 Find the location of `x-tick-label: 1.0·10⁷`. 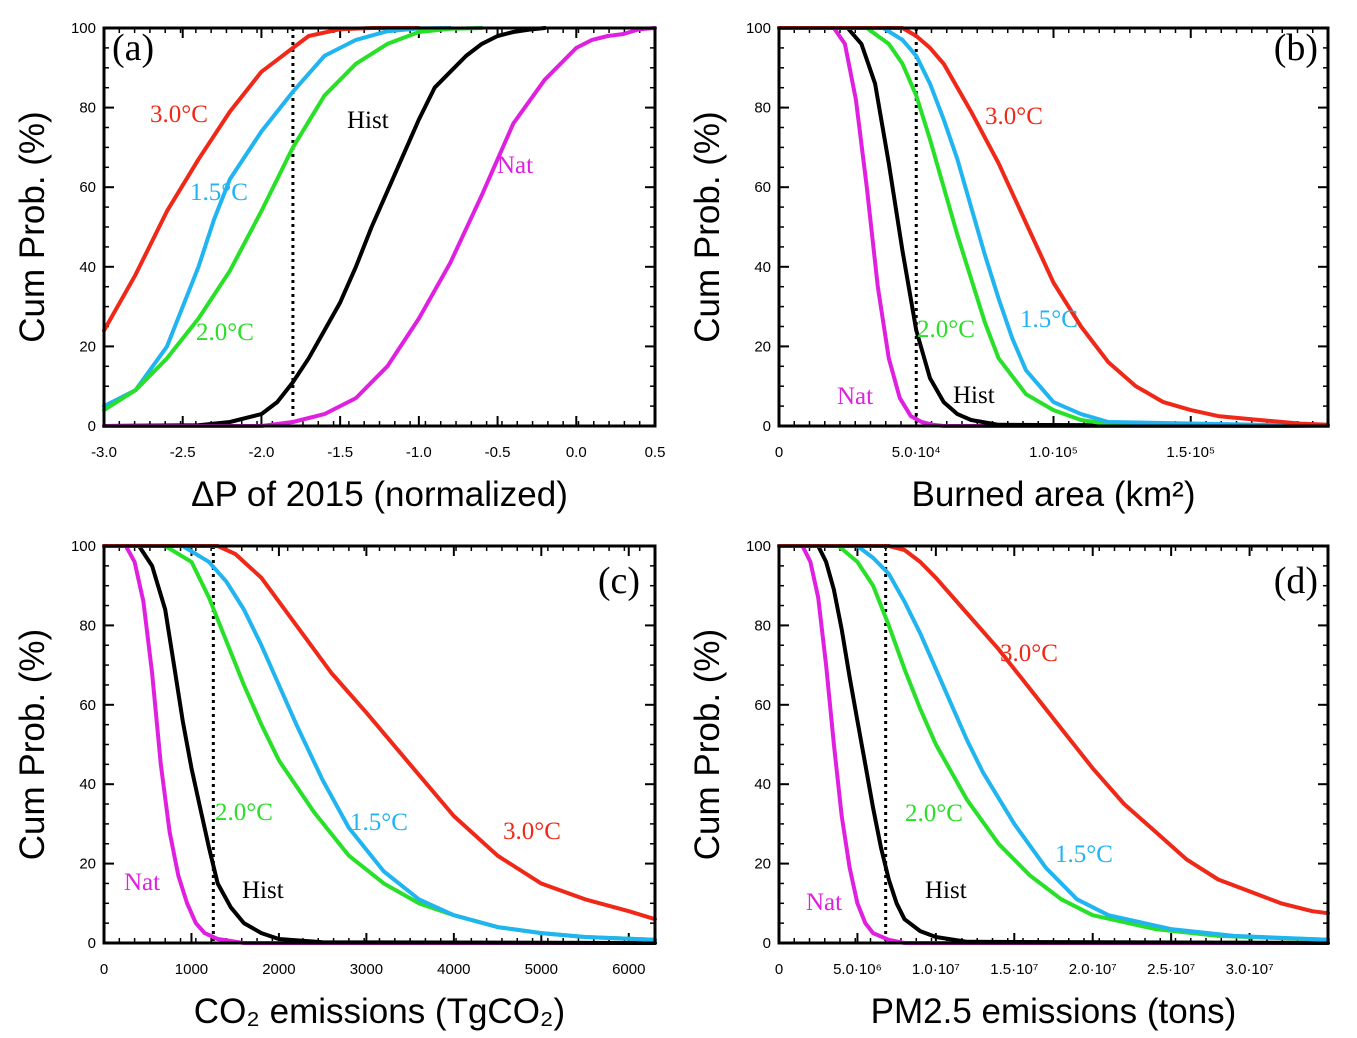

x-tick-label: 1.0·10⁷ is located at coordinates (936, 969).